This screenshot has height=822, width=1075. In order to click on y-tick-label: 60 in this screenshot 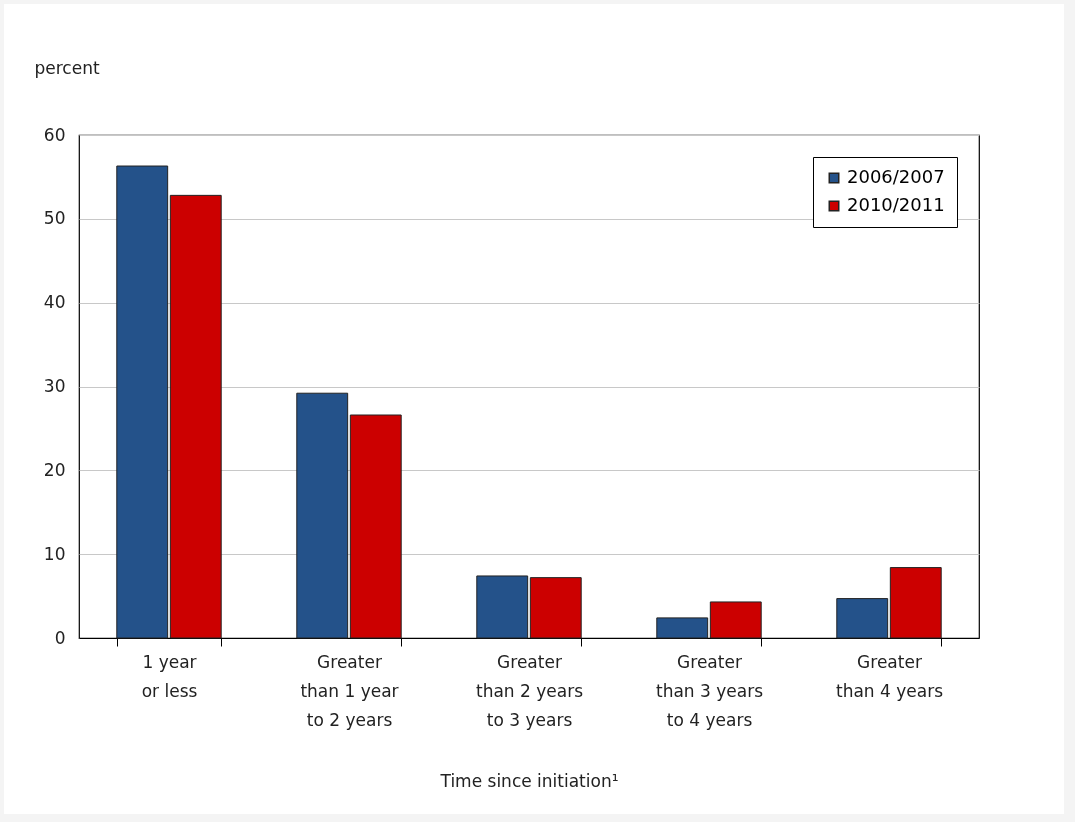, I will do `click(54, 134)`.